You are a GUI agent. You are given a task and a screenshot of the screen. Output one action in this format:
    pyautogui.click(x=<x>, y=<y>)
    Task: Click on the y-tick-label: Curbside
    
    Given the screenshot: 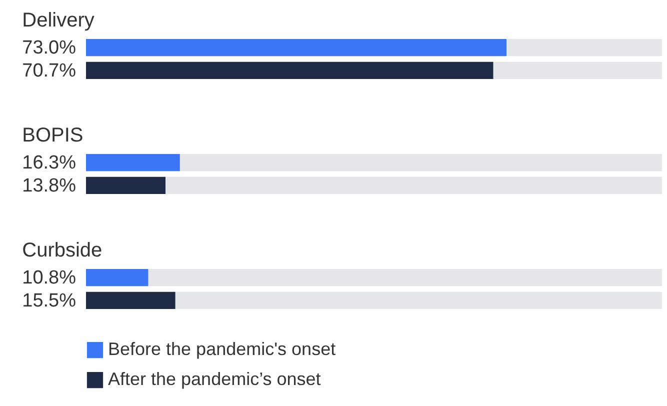 What is the action you would take?
    pyautogui.click(x=62, y=251)
    